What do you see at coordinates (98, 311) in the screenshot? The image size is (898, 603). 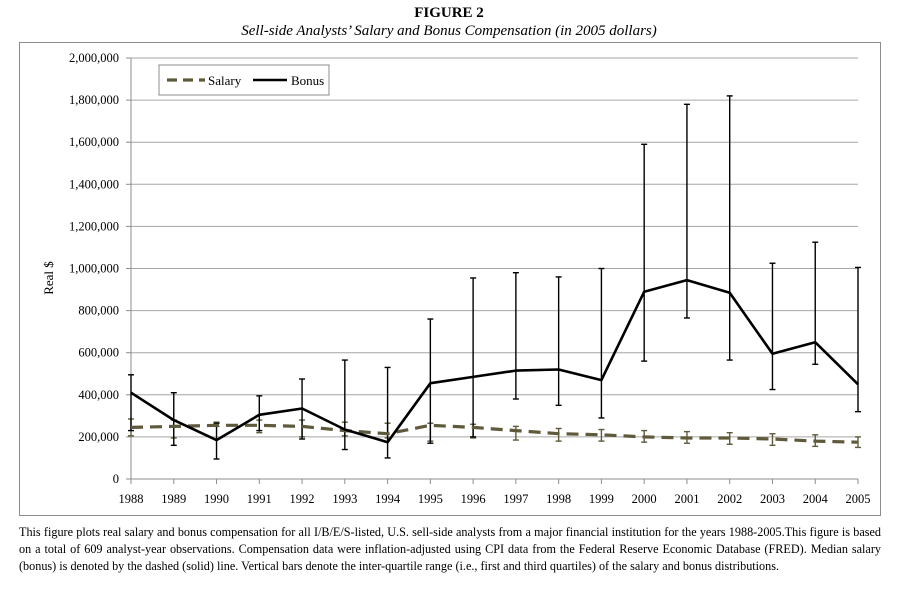 I see `y-tick-label: 800,000` at bounding box center [98, 311].